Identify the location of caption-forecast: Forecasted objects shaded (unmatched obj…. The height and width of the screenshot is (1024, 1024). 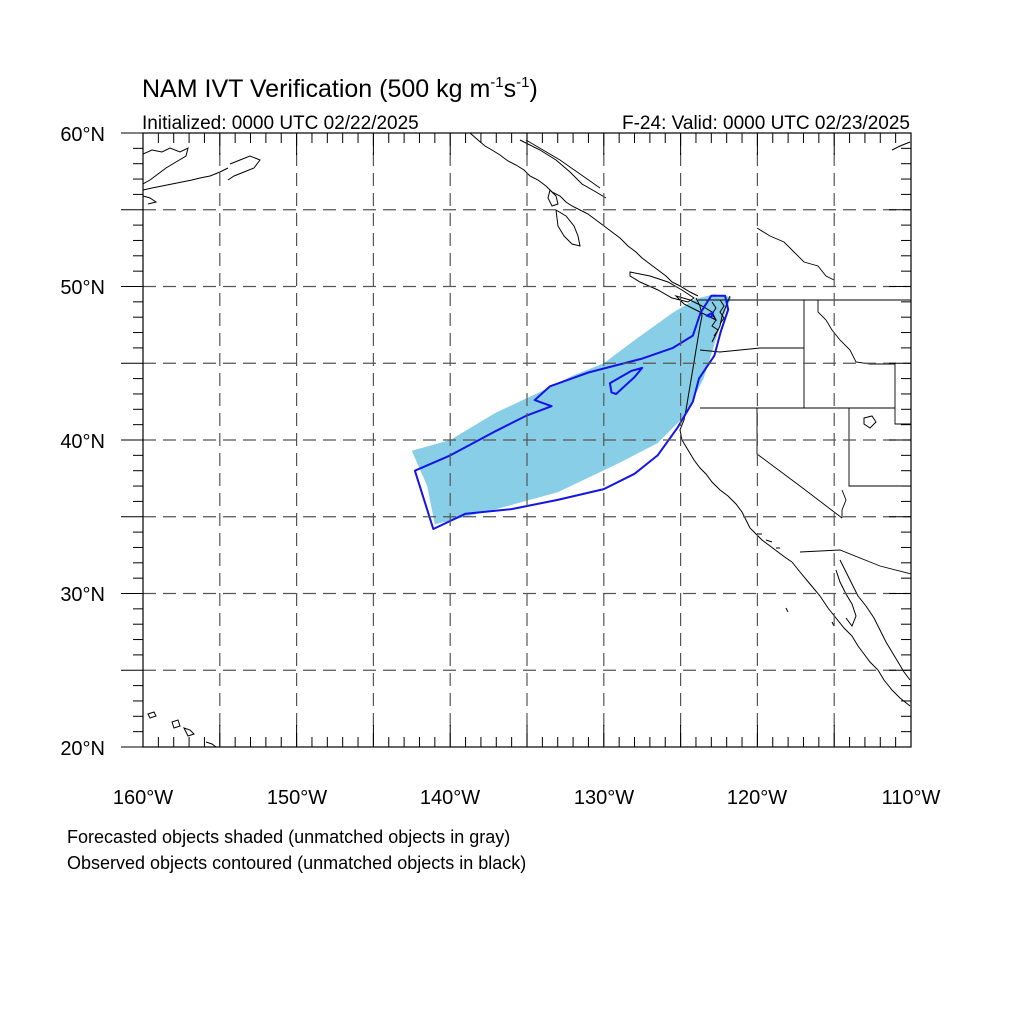
(288, 837).